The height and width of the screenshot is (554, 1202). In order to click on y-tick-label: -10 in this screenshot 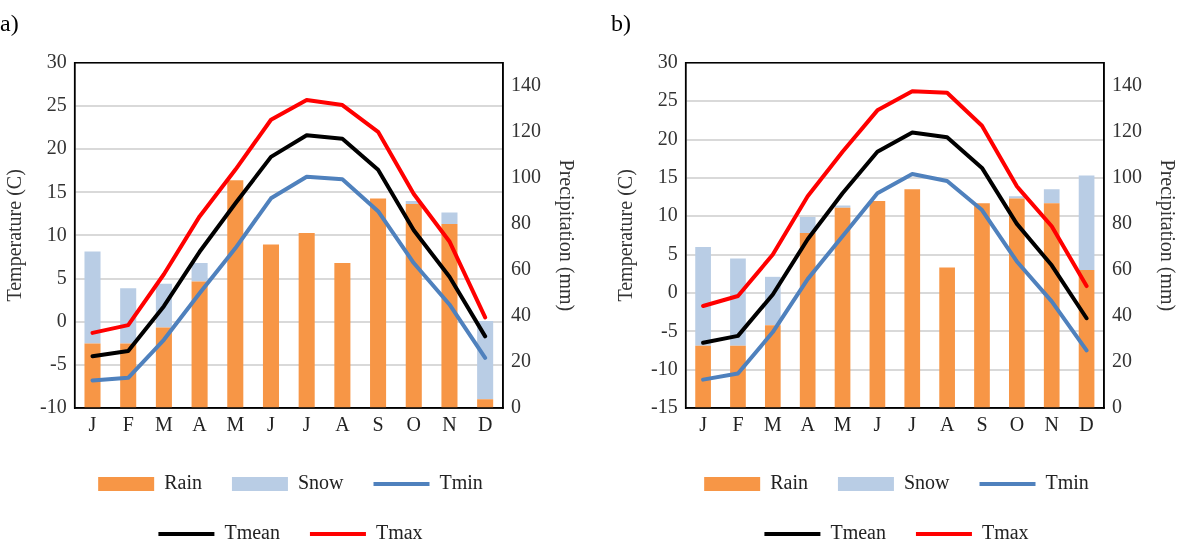, I will do `click(664, 367)`.